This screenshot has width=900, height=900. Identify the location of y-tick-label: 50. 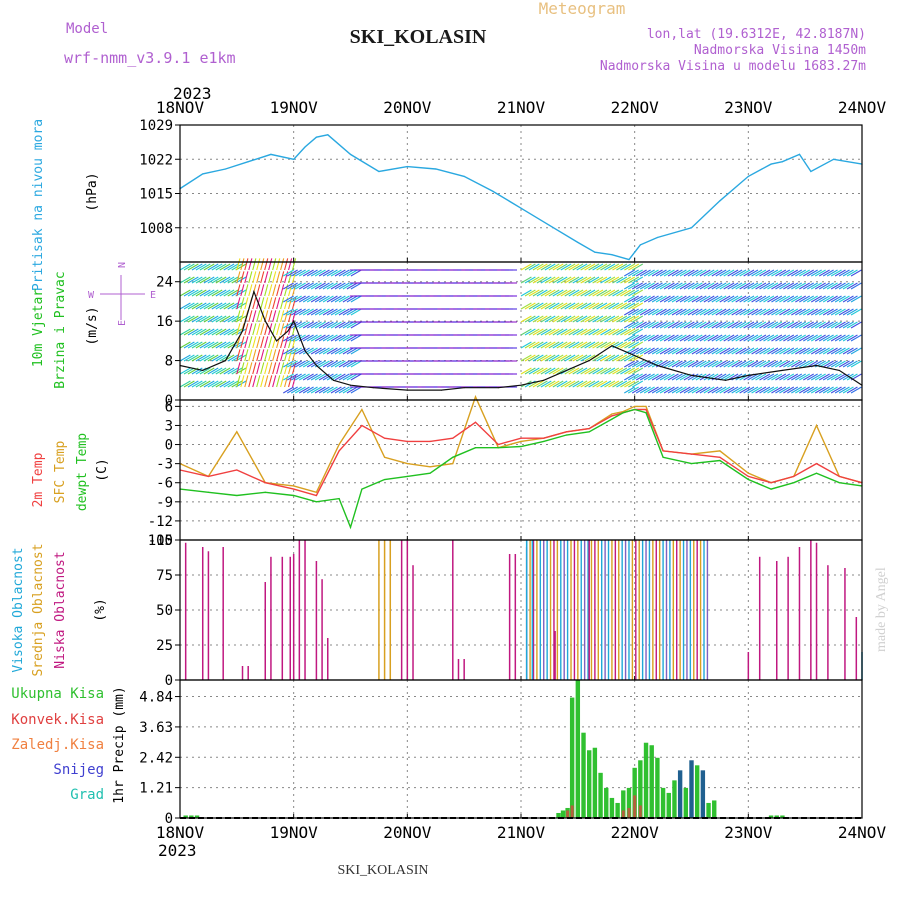
(164, 611).